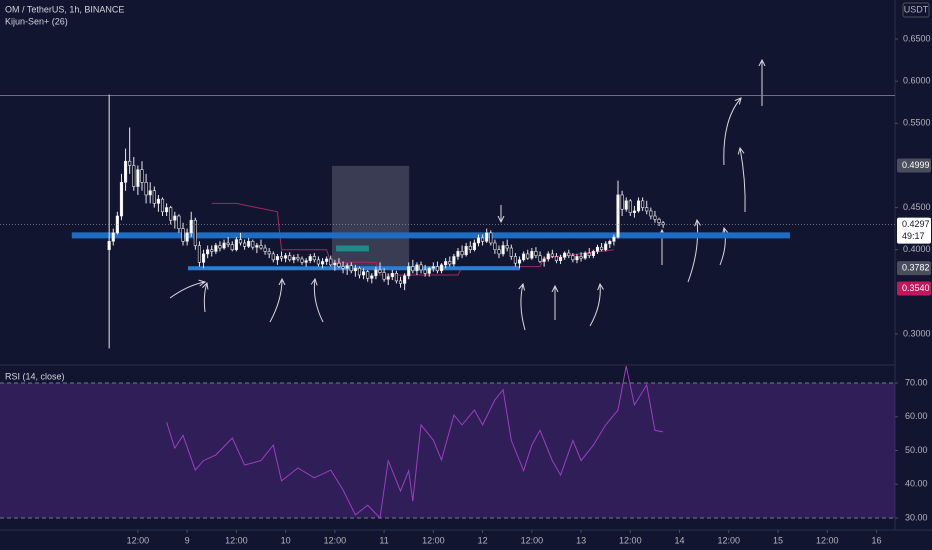 The image size is (932, 550). I want to click on zone, so click(370, 217).